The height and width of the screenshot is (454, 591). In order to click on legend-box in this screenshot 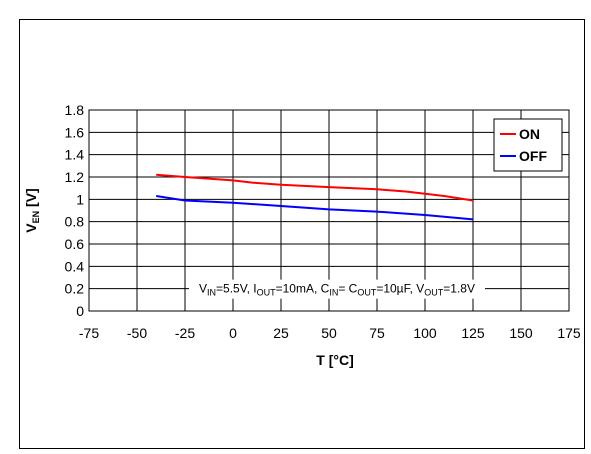, I will do `click(528, 145)`.